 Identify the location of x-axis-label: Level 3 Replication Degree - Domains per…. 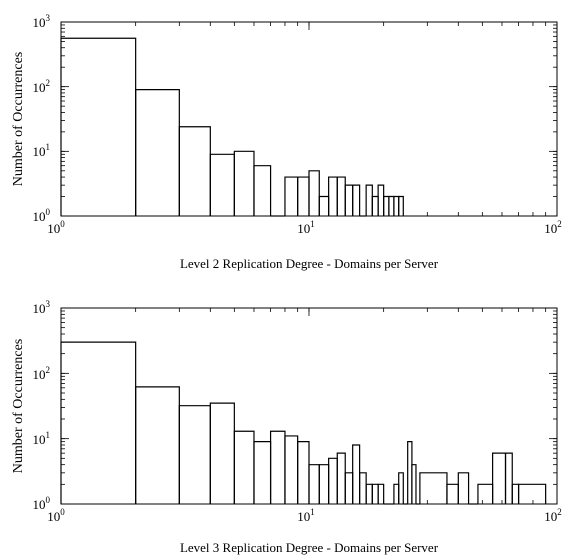
(309, 547).